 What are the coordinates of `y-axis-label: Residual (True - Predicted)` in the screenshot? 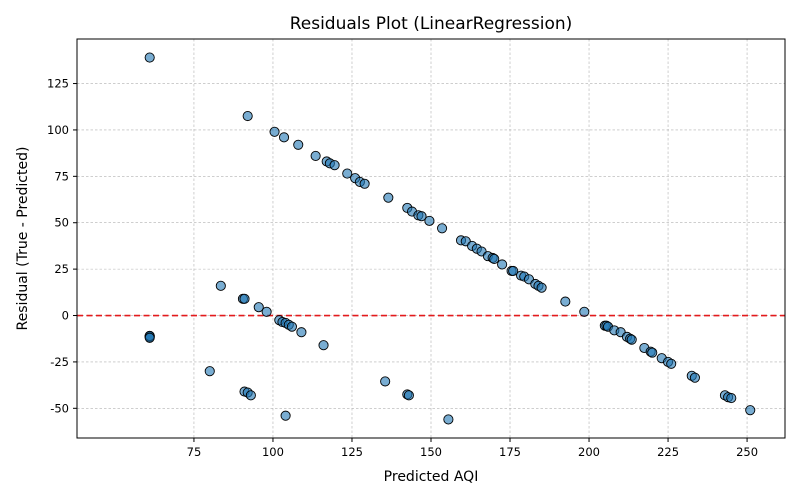 It's located at (23, 239).